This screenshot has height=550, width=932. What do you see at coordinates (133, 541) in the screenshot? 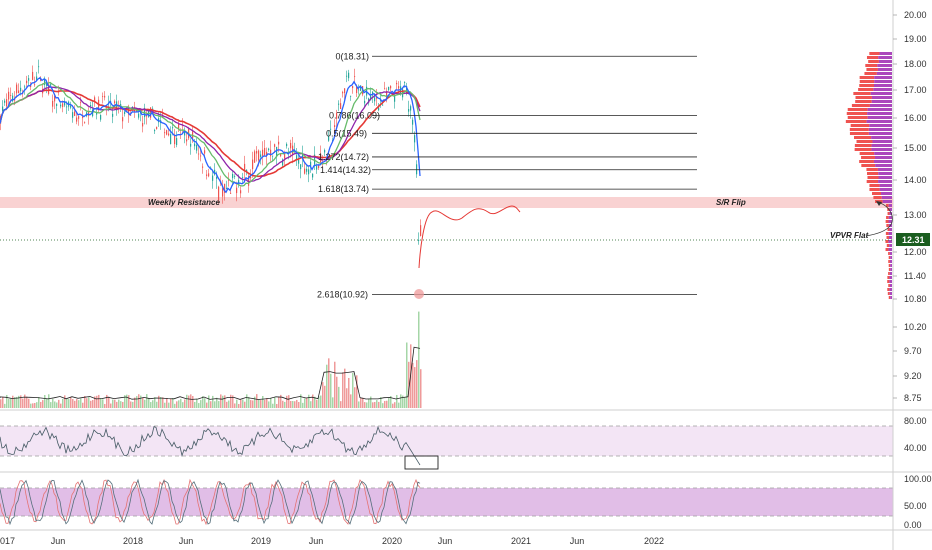
I see `time-axis-label: 2018` at bounding box center [133, 541].